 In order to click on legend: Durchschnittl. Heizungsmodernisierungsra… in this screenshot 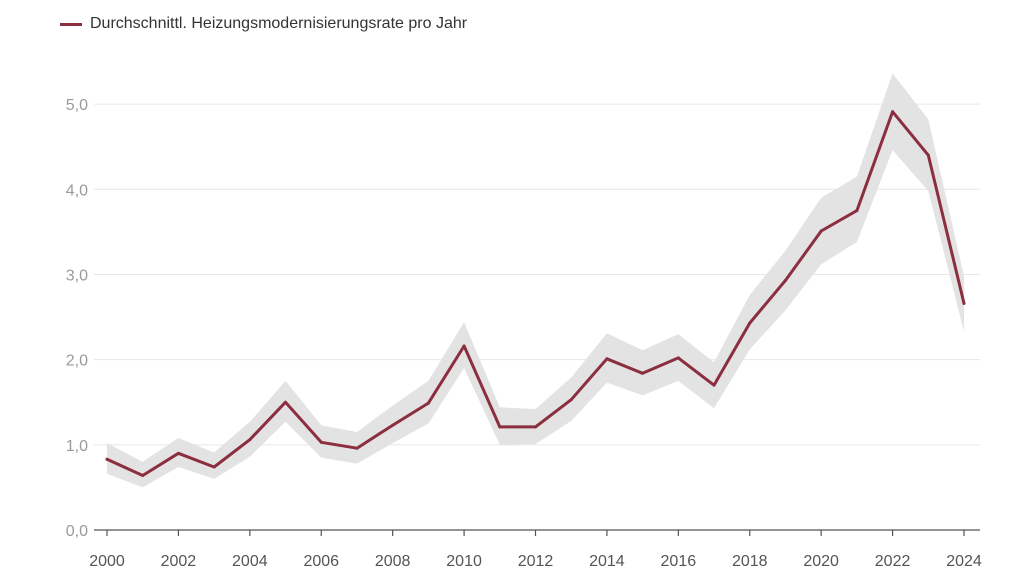, I will do `click(263, 24)`.